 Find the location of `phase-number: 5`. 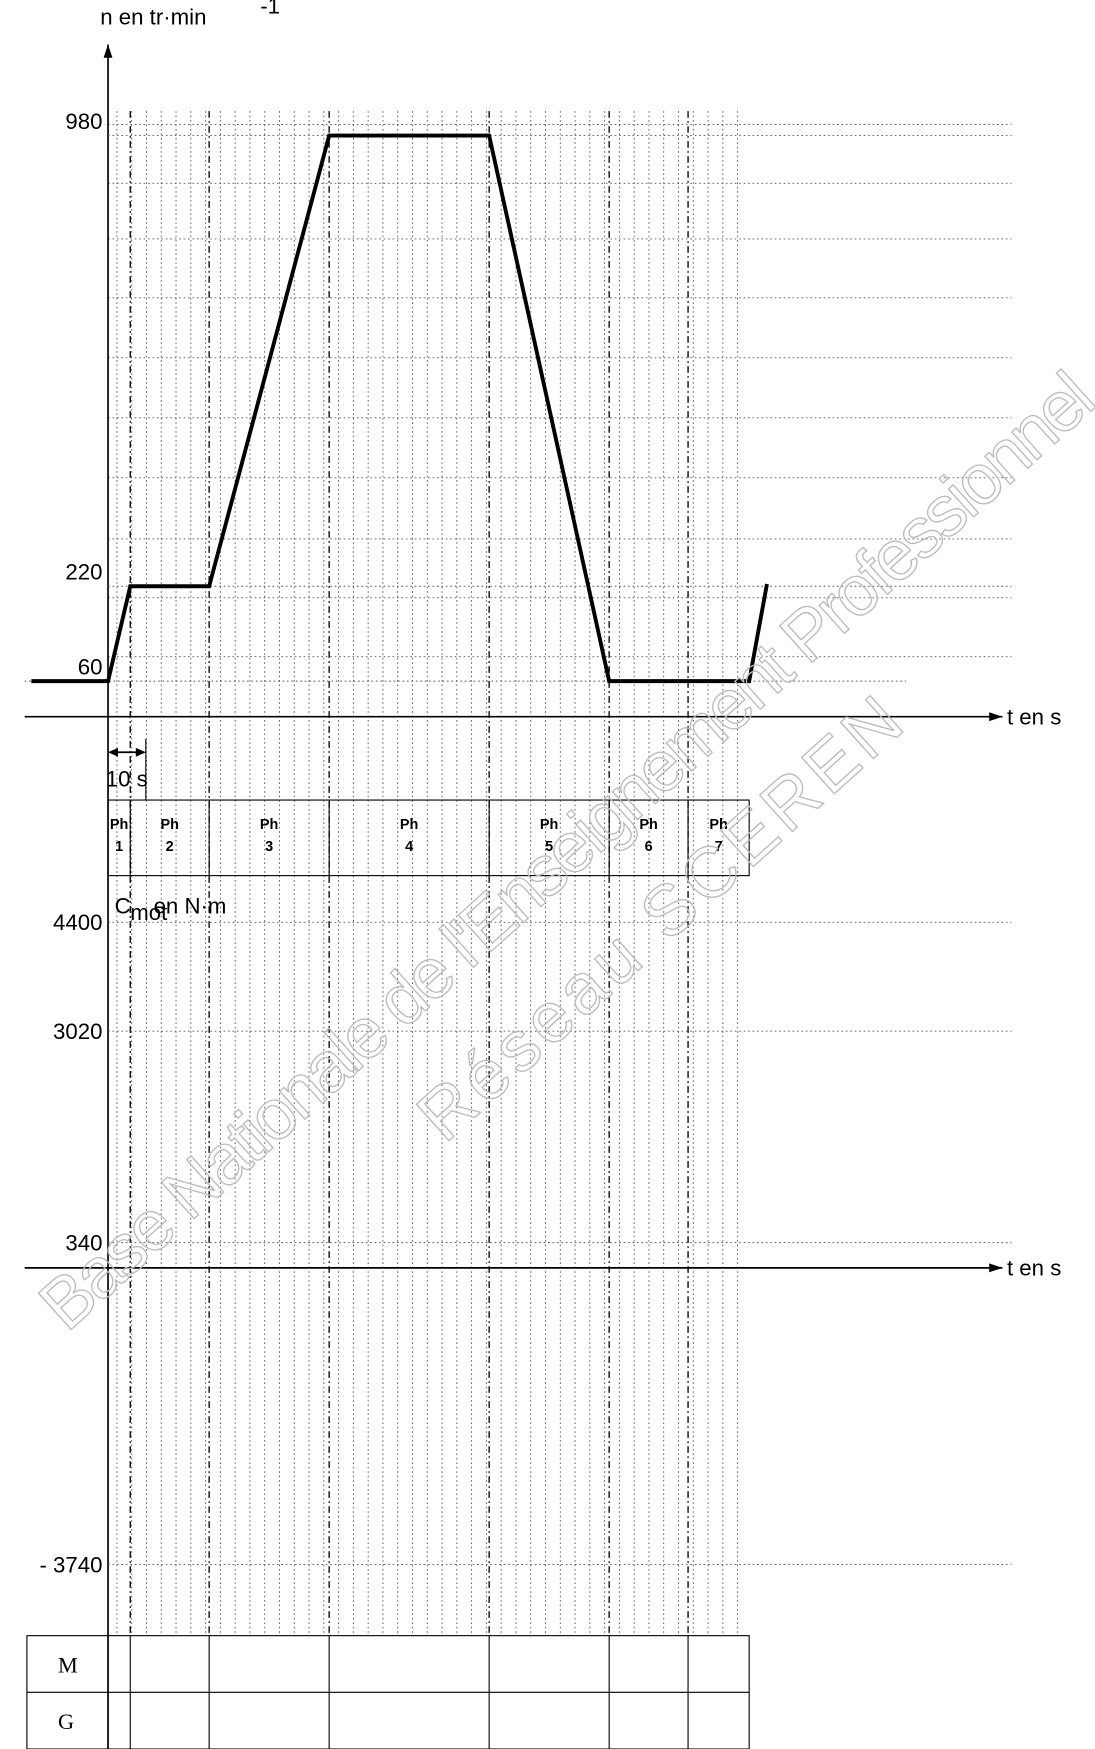

phase-number: 5 is located at coordinates (549, 847).